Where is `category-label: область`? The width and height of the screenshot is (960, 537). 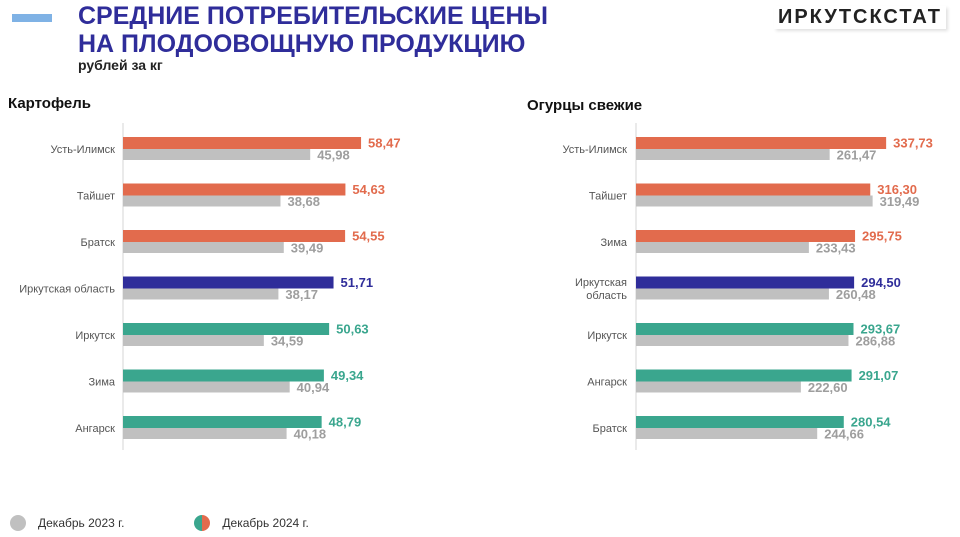 category-label: область is located at coordinates (606, 296).